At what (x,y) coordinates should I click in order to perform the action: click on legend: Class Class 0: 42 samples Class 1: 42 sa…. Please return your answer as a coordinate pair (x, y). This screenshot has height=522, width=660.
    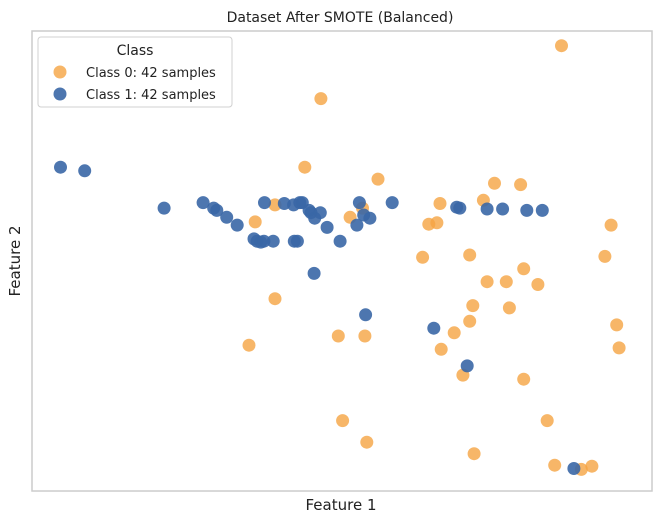
    Looking at the image, I should click on (135, 72).